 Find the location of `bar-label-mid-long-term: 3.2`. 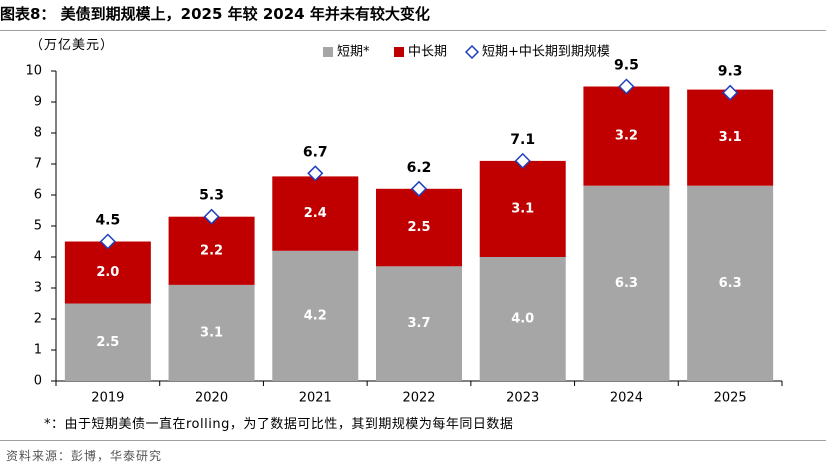

bar-label-mid-long-term: 3.2 is located at coordinates (626, 136).